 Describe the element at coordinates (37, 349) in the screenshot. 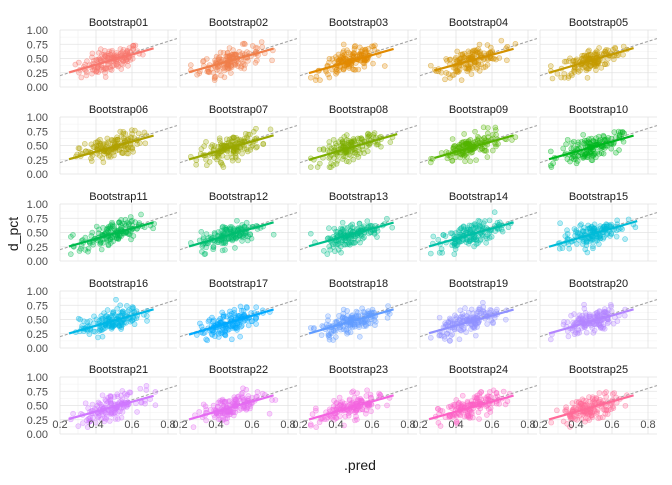

I see `y-tick-label: 0.00` at that location.